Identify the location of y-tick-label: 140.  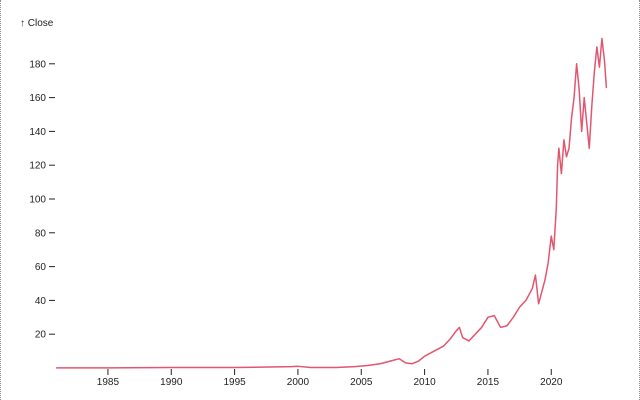
(37, 132).